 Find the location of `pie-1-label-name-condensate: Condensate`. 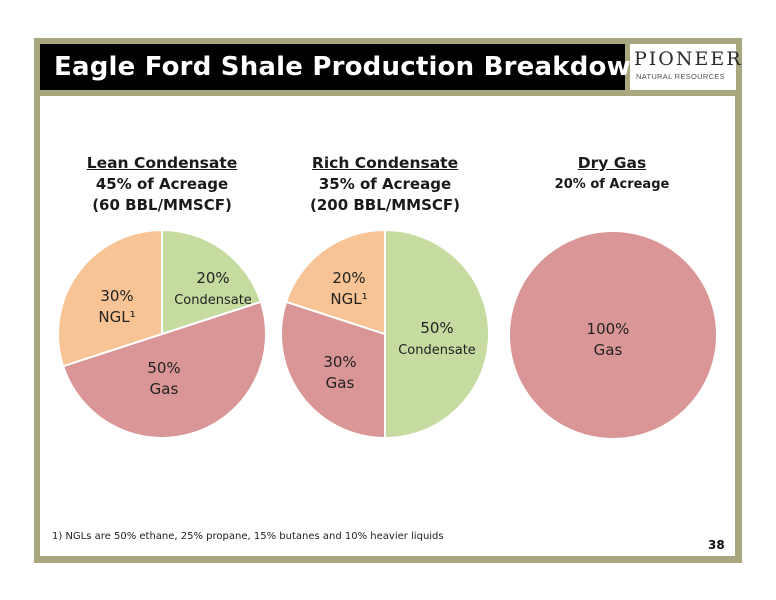

pie-1-label-name-condensate: Condensate is located at coordinates (437, 350).